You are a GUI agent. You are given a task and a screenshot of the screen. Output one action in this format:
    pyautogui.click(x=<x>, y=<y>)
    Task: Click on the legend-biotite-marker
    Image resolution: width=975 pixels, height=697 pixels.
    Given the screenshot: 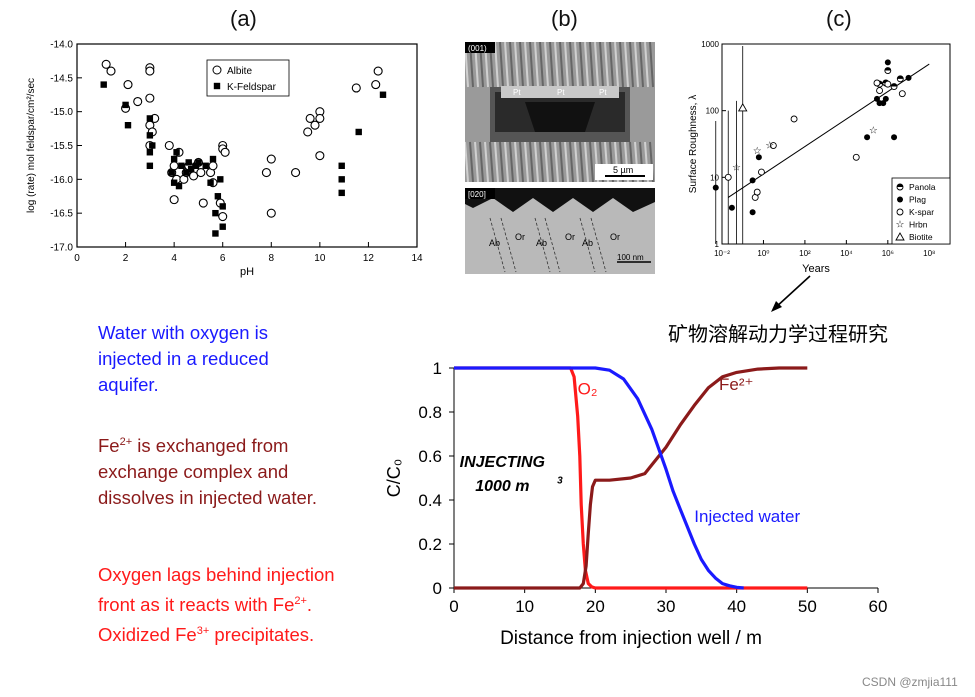 What is the action you would take?
    pyautogui.click(x=900, y=236)
    